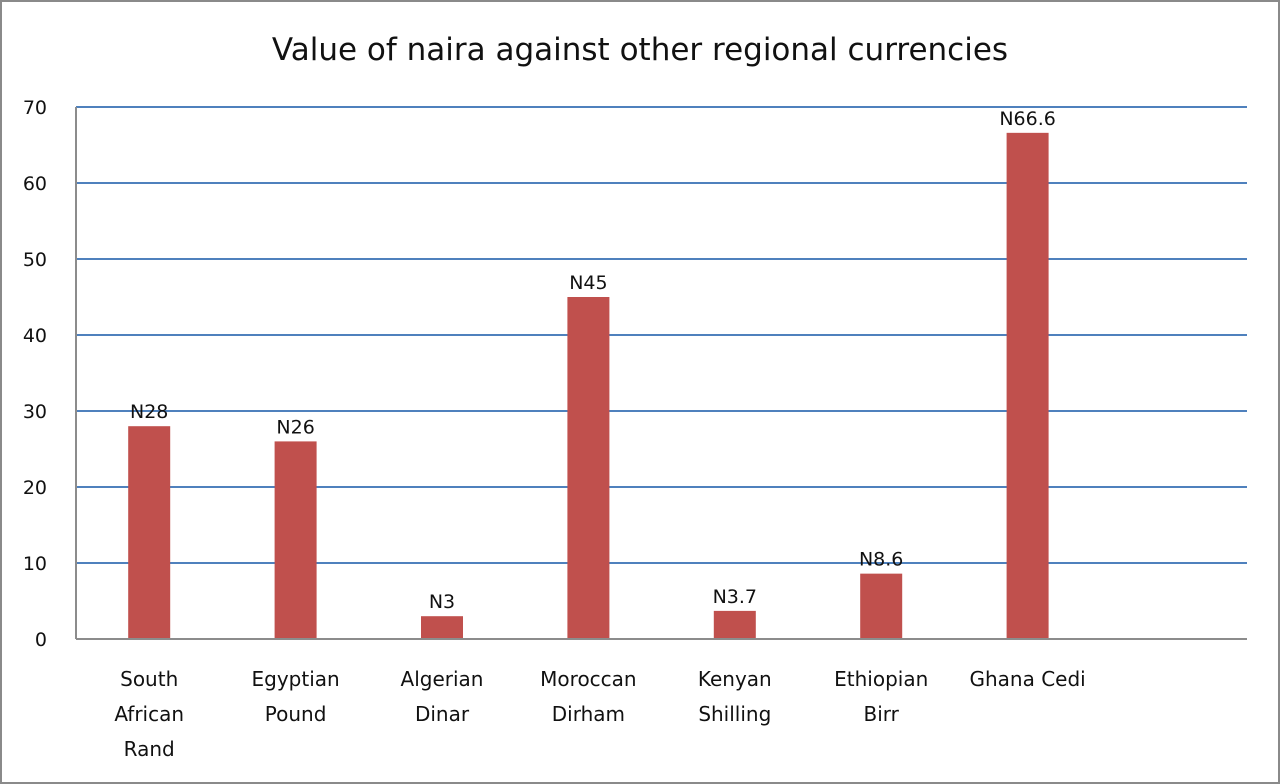 This screenshot has height=784, width=1280. Describe the element at coordinates (882, 714) in the screenshot. I see `x-category-label-line: Birr` at that location.